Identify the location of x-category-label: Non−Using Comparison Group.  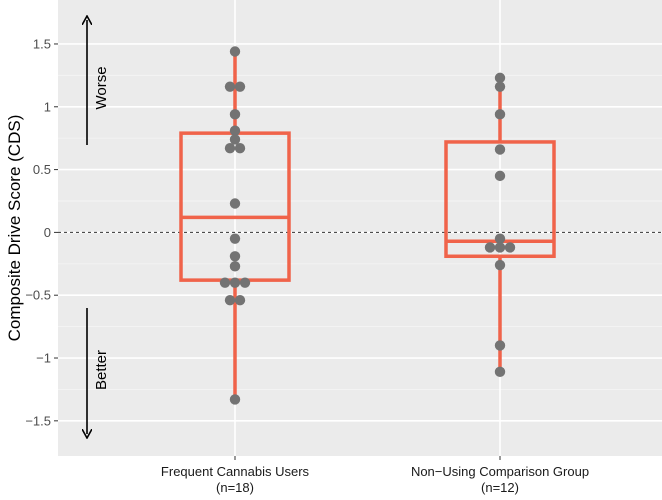
(500, 471).